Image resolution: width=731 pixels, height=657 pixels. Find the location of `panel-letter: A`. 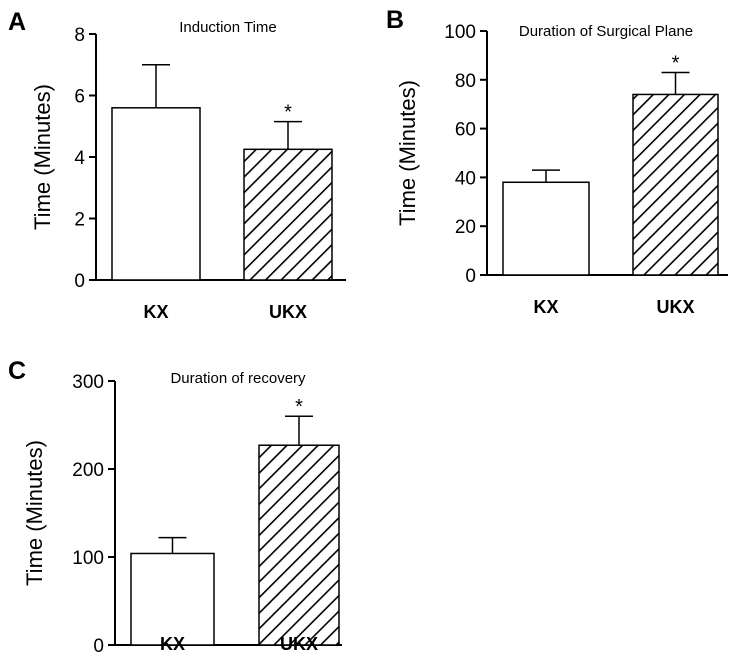

panel-letter: A is located at coordinates (17, 22).